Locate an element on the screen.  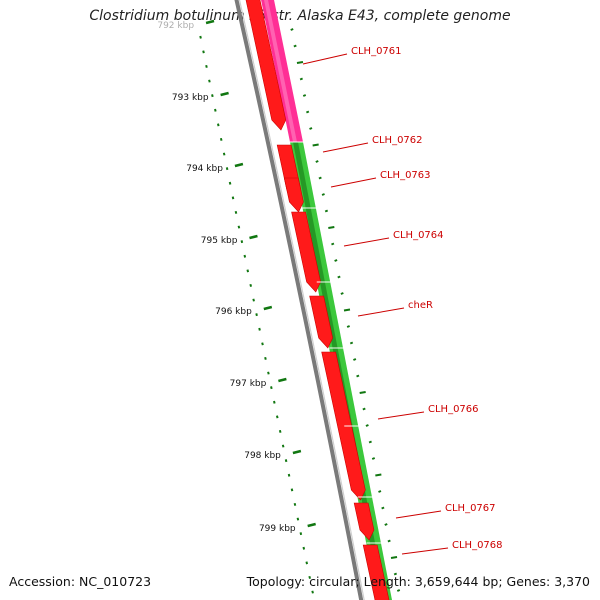
gene-label: CLH_0762 is located at coordinates (397, 140).